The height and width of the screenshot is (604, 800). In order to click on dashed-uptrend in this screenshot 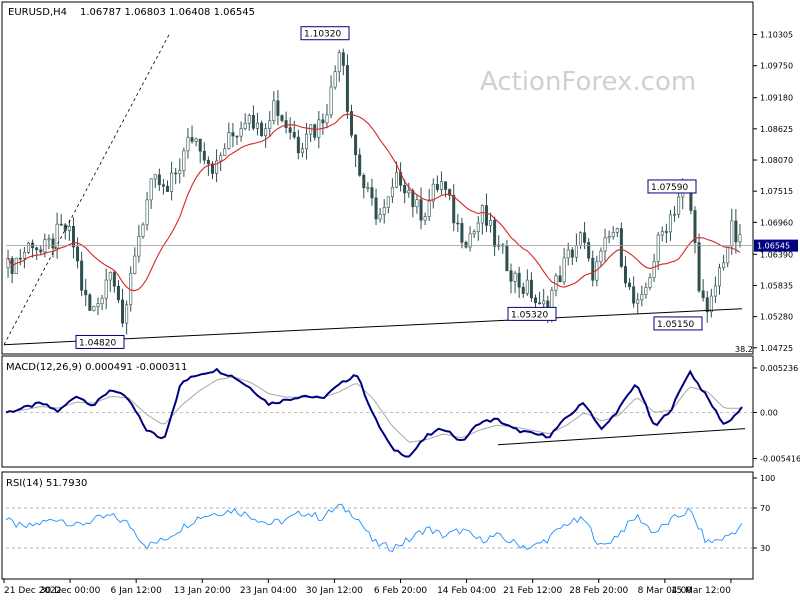, I will do `click(86, 189)`.